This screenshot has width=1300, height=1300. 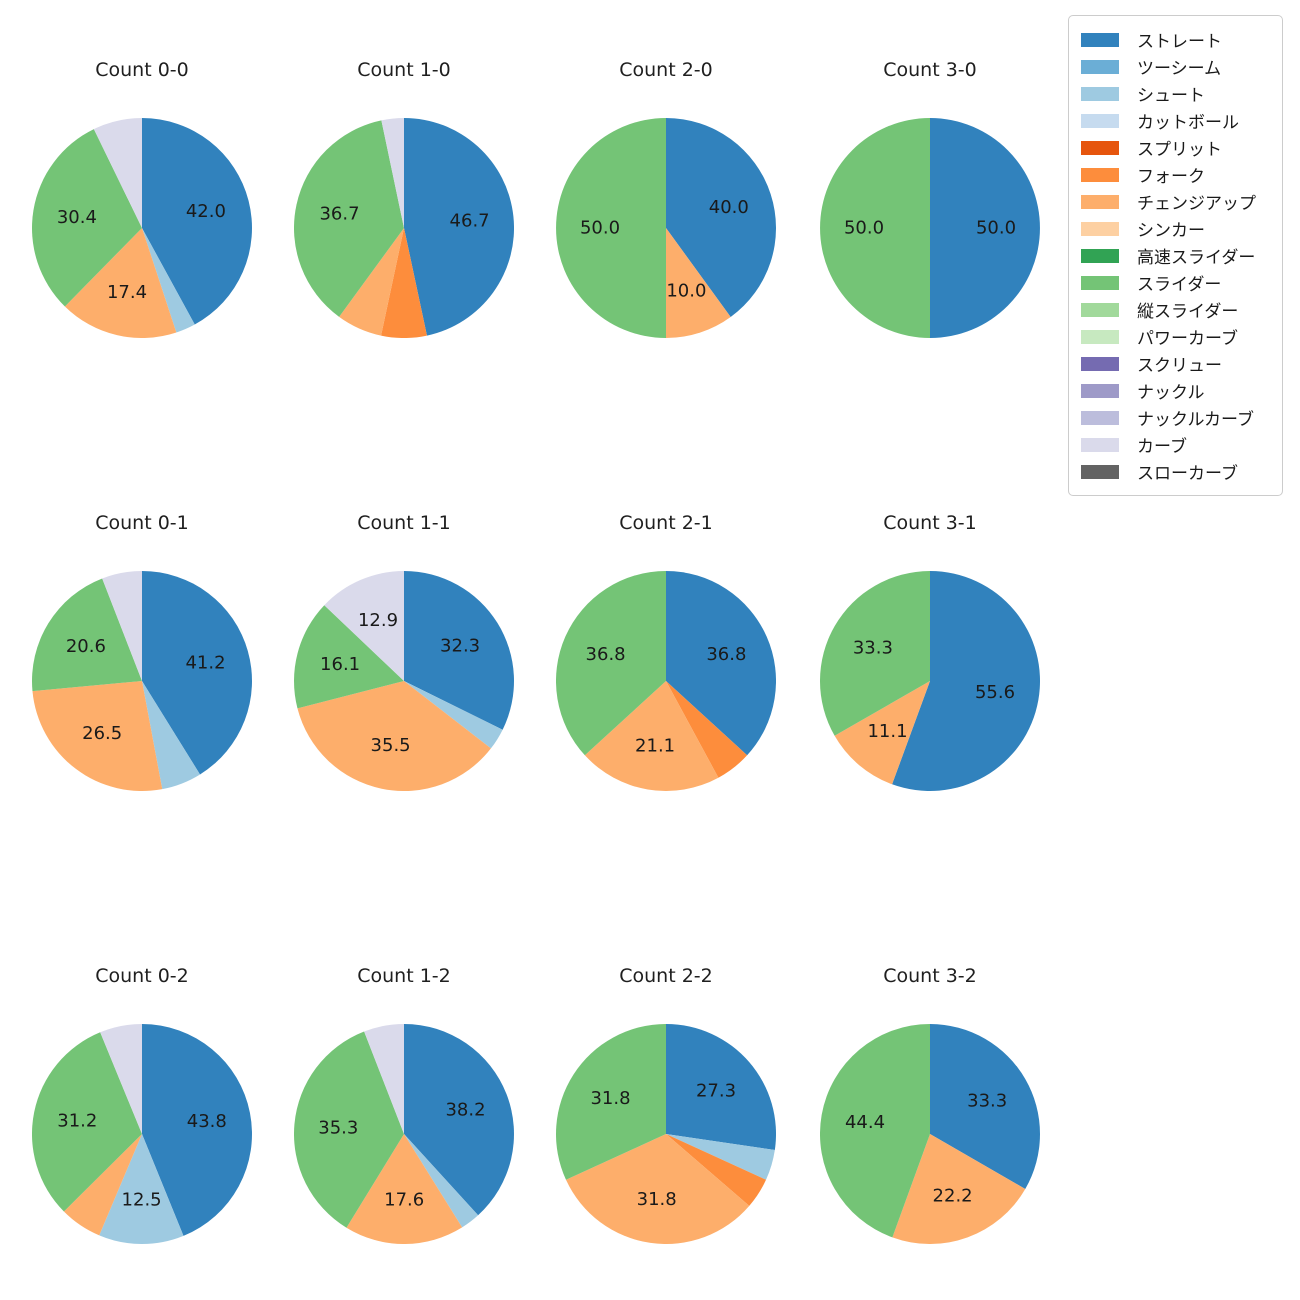 I want to click on pie-chart-count-2-2: 27.3 31.8 31.8, so click(x=666, y=1134).